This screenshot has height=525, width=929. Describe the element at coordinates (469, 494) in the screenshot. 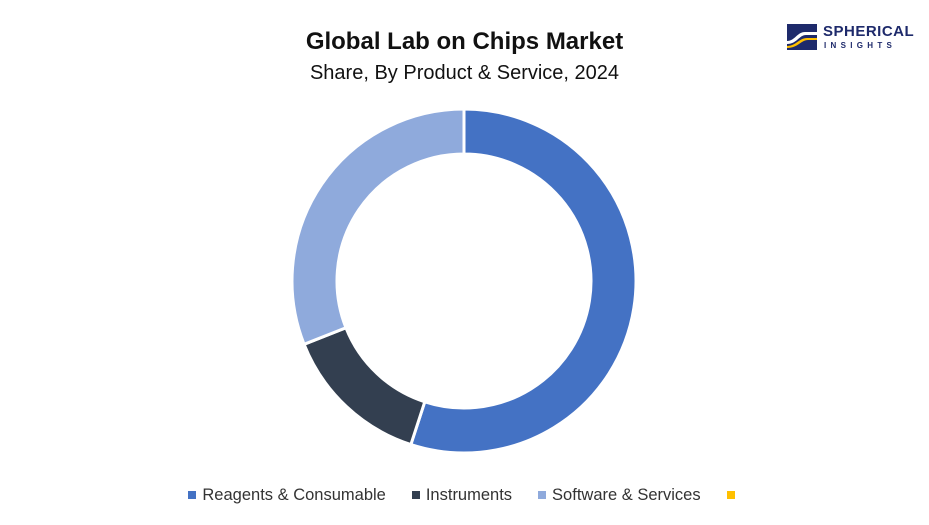

I see `legend-label: Instruments` at that location.